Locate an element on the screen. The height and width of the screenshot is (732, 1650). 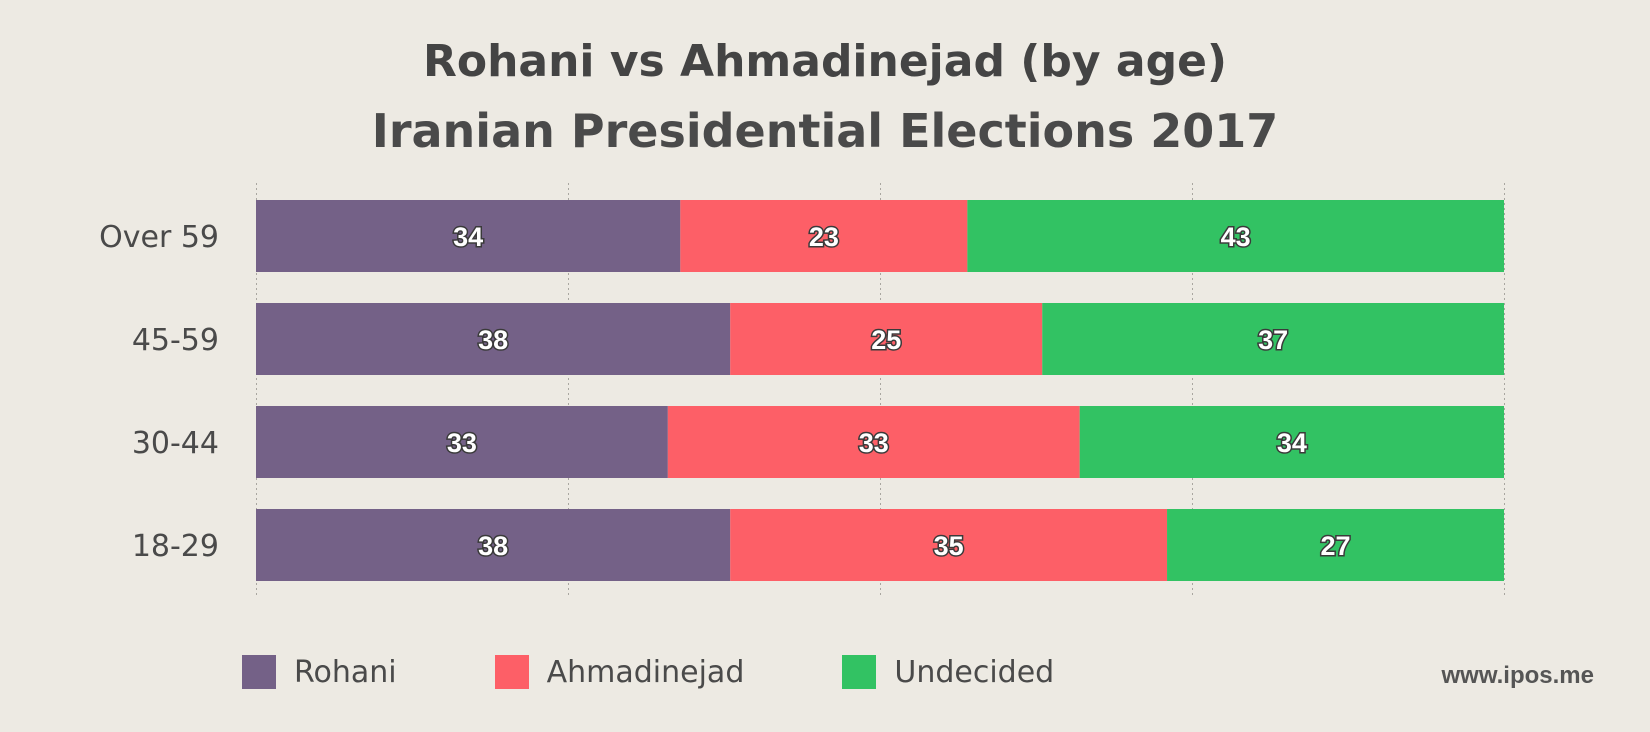
data-label-ahmadinejad-over-59: 23 is located at coordinates (824, 237).